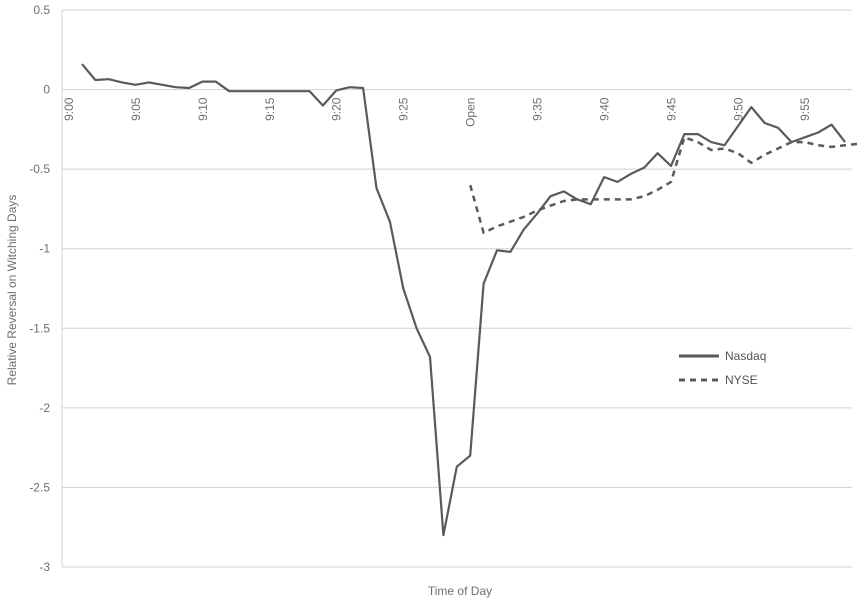 The width and height of the screenshot is (865, 600). What do you see at coordinates (738, 109) in the screenshot?
I see `x-tick-label: 9:50` at bounding box center [738, 109].